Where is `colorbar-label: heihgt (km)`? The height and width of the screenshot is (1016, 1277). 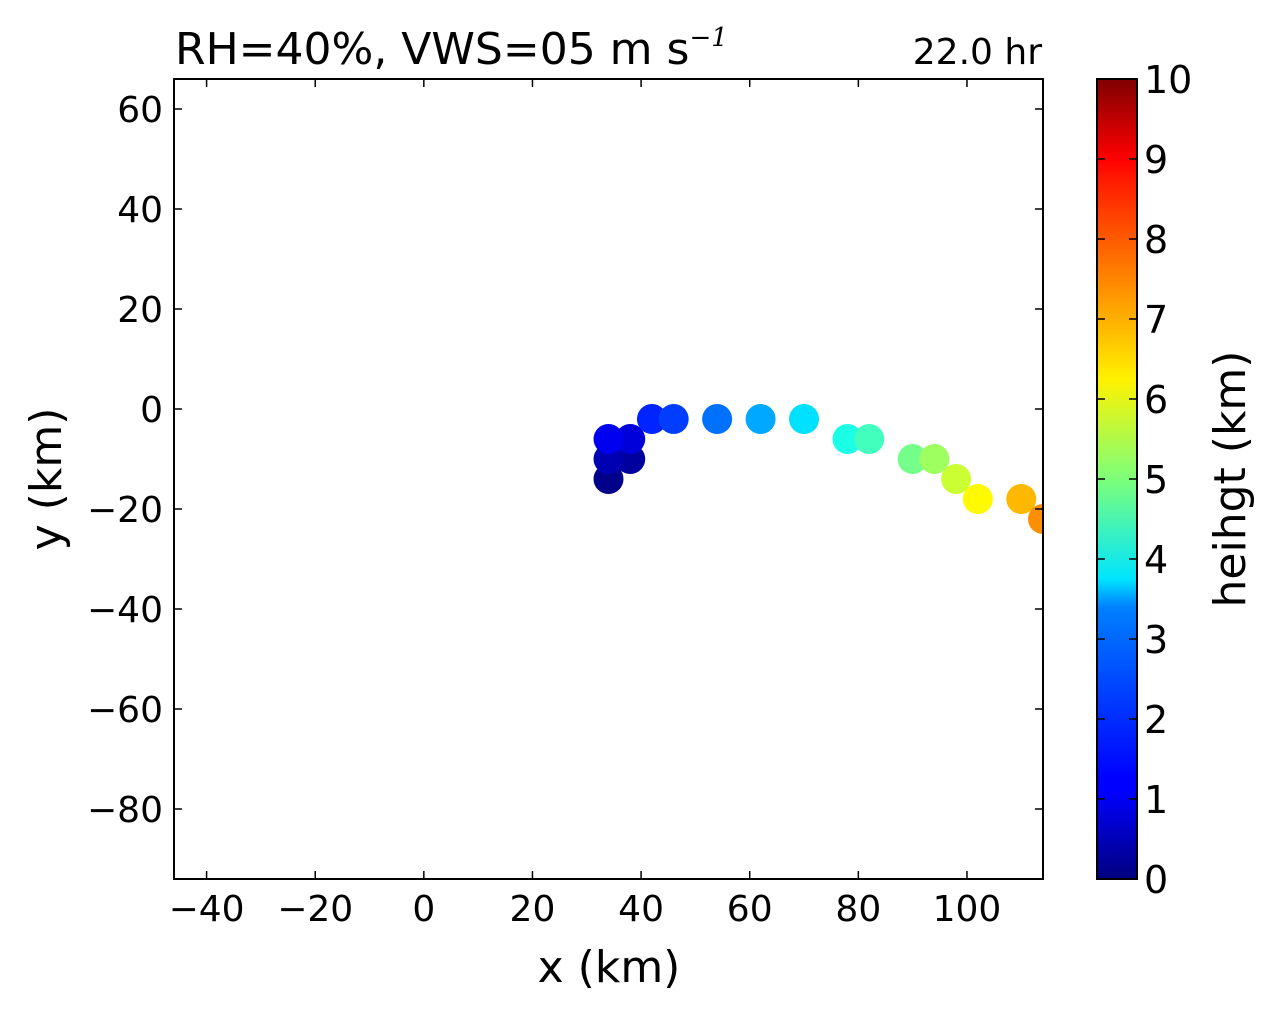
colorbar-label: heihgt (km) is located at coordinates (1230, 479).